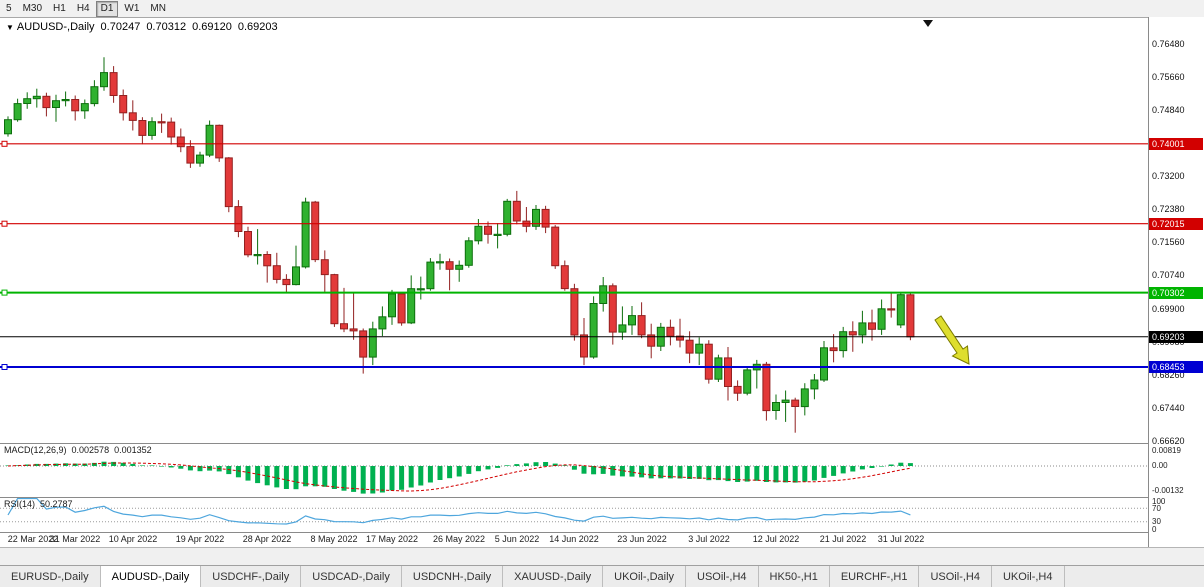 The image size is (1204, 587). I want to click on price-axis-label: 0.72380, so click(1168, 209).